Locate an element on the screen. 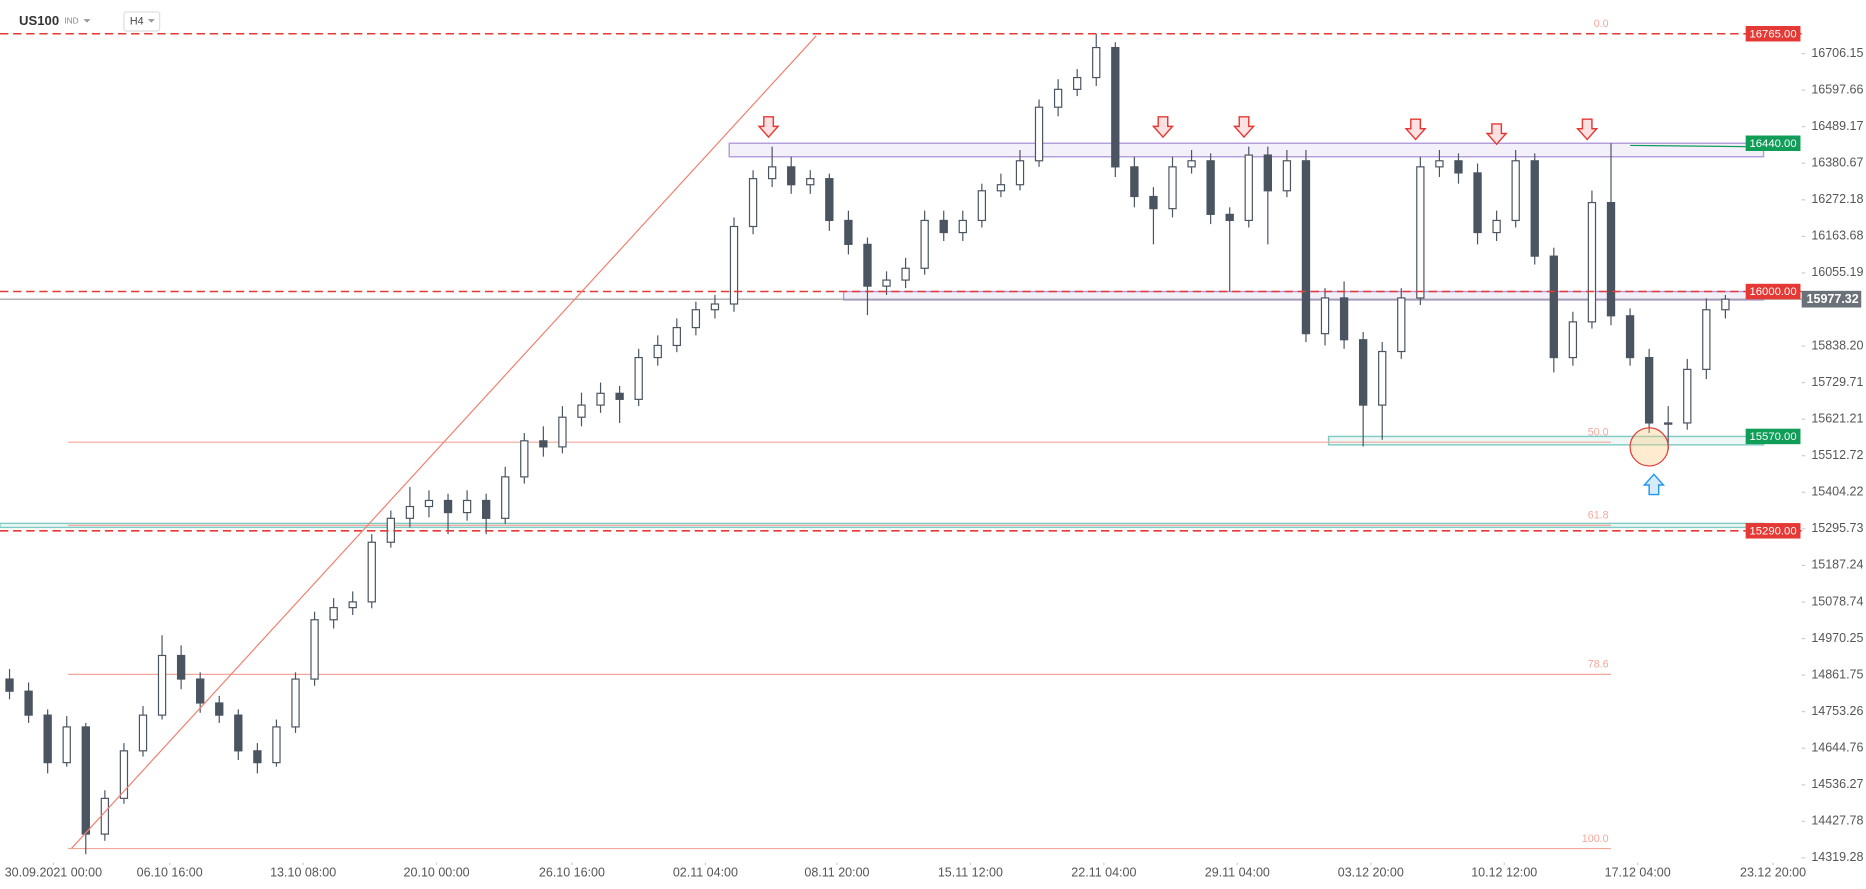 This screenshot has width=1866, height=889. y-tick-label: 15729.71 is located at coordinates (1837, 382).